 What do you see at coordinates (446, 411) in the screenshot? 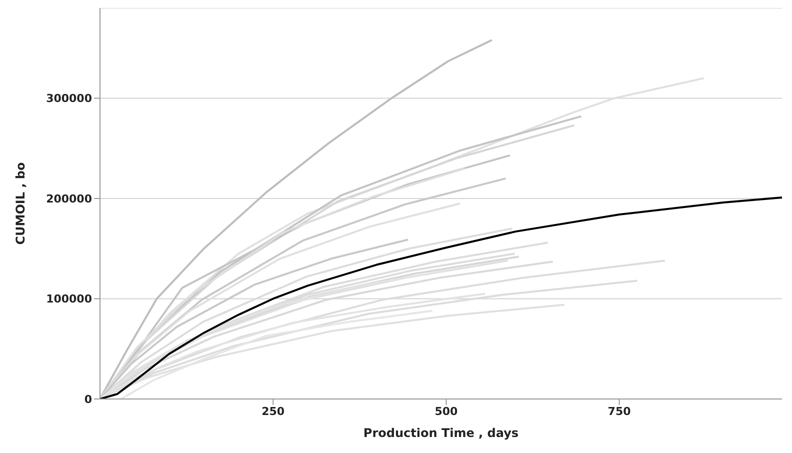
I see `x-tick-label: 500` at bounding box center [446, 411].